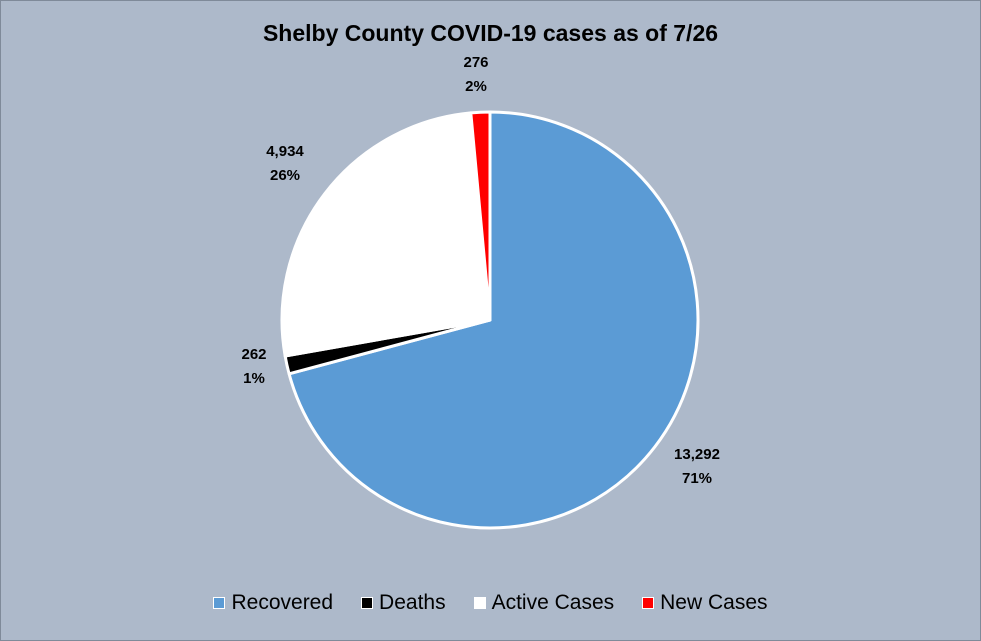 The image size is (981, 641). I want to click on data-label-deaths: 262 1%, so click(254, 367).